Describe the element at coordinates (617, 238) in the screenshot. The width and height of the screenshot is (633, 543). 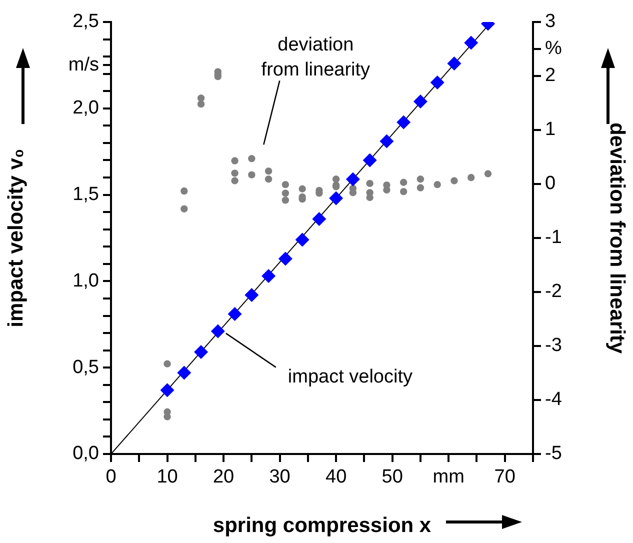
I see `y2-axis-title: deviation from linearity` at that location.